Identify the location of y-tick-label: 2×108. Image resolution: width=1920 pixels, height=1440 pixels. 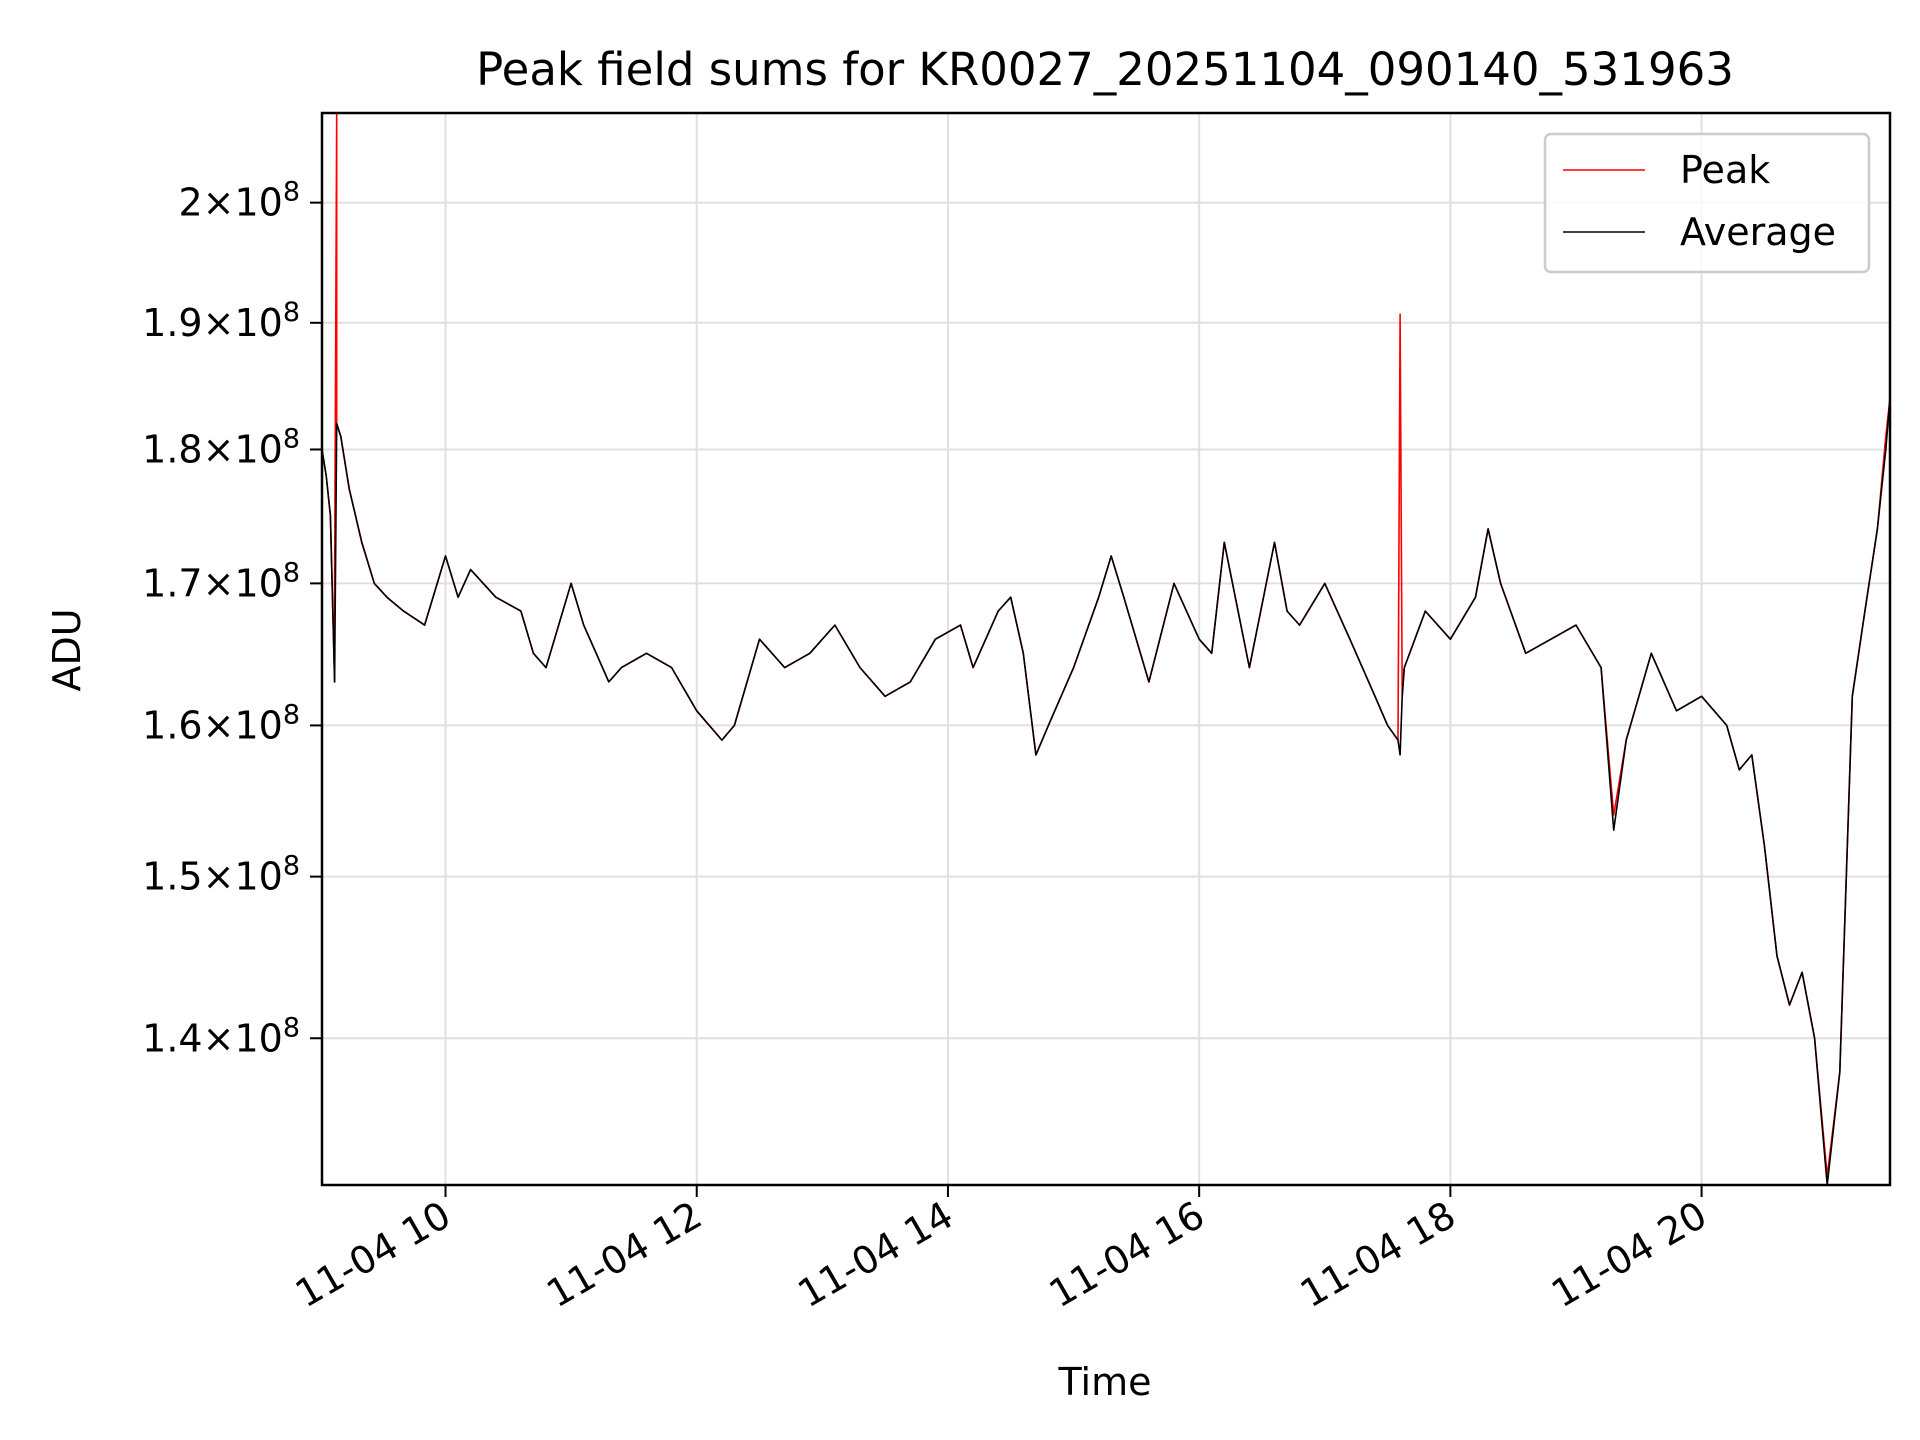
(239, 201).